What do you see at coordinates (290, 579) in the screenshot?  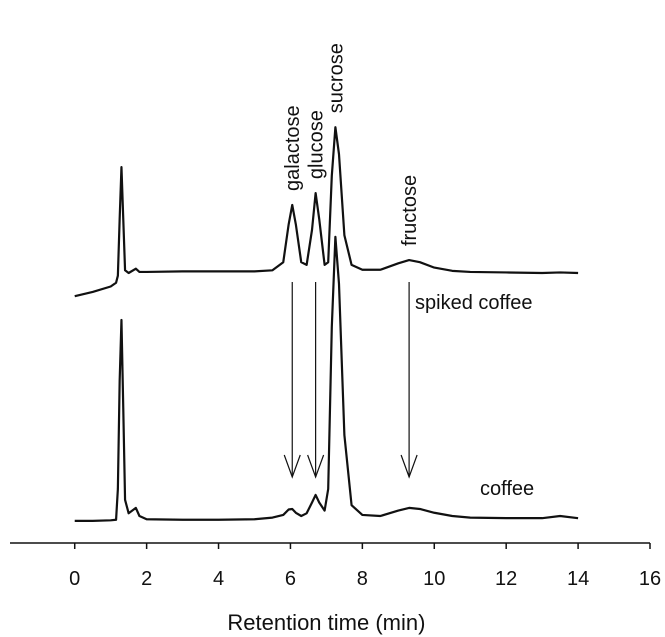 I see `x-tick-label: 6` at bounding box center [290, 579].